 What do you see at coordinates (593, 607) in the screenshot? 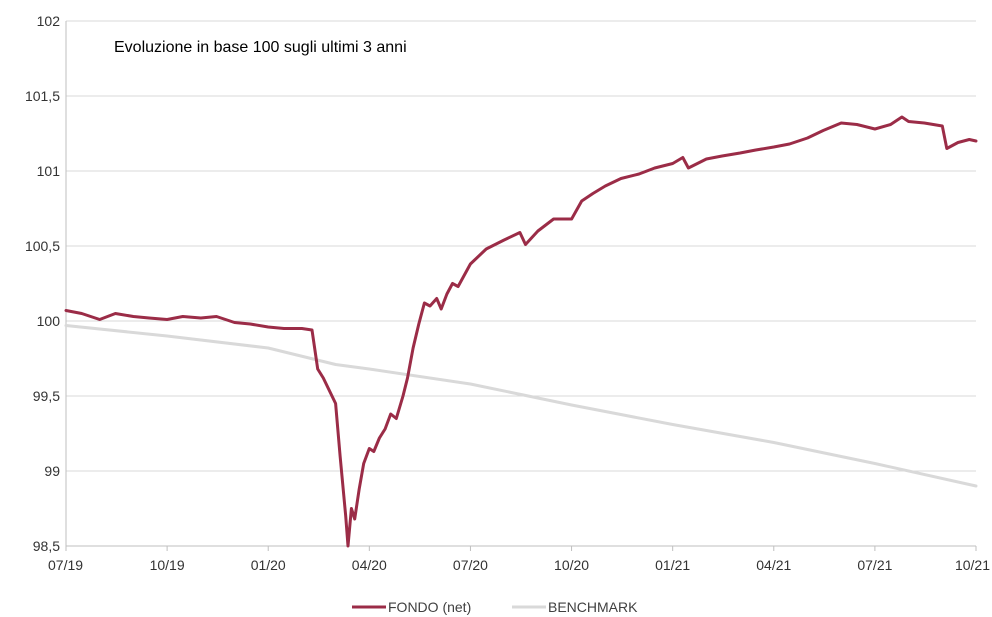
I see `legend-label: BENCHMARK` at bounding box center [593, 607].